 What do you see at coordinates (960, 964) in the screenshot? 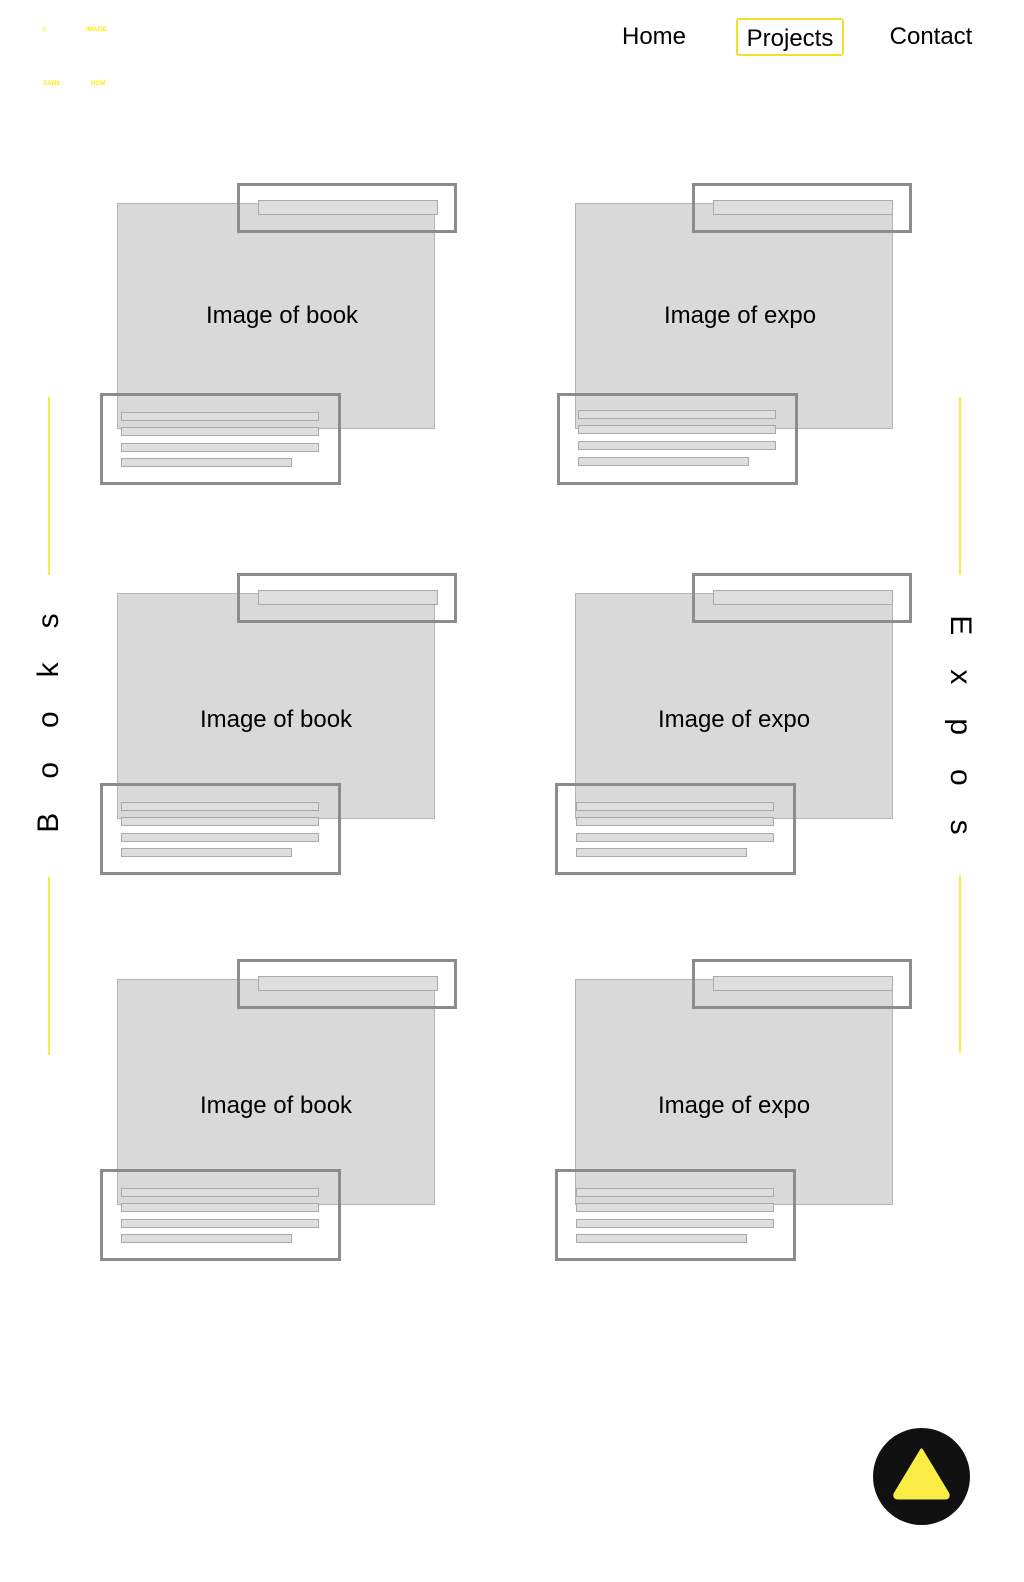
I see `expos-line-bottom` at bounding box center [960, 964].